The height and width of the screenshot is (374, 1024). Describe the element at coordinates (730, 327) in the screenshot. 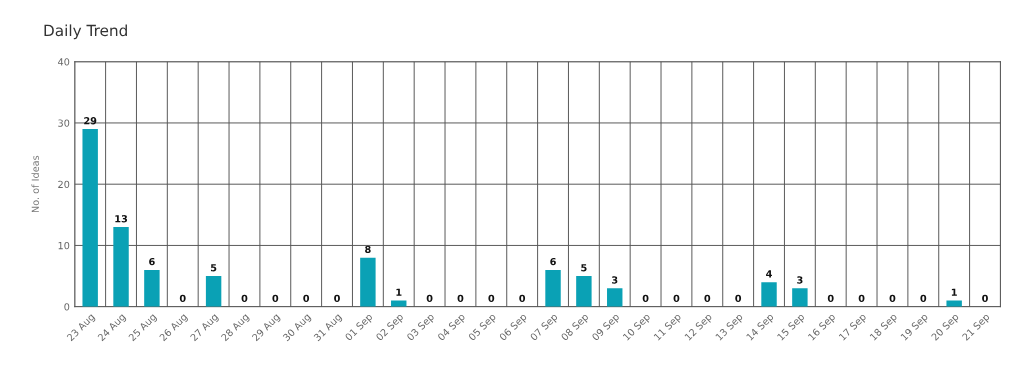

I see `x-tick-label: 13 Sep` at that location.